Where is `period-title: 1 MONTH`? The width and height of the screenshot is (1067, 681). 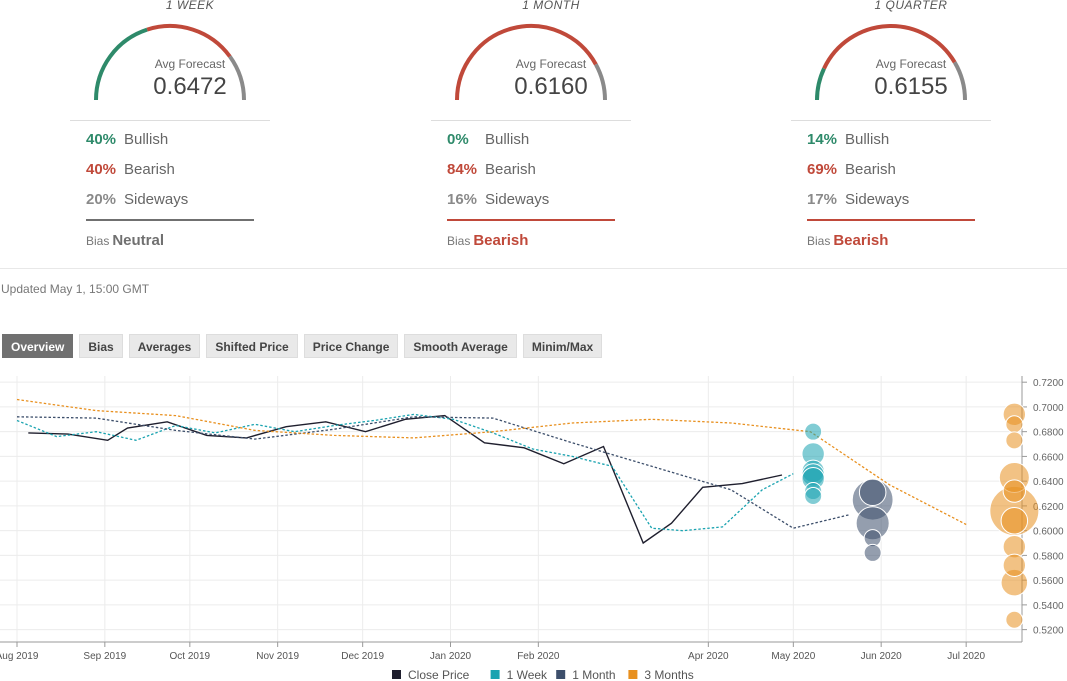 period-title: 1 MONTH is located at coordinates (551, 6).